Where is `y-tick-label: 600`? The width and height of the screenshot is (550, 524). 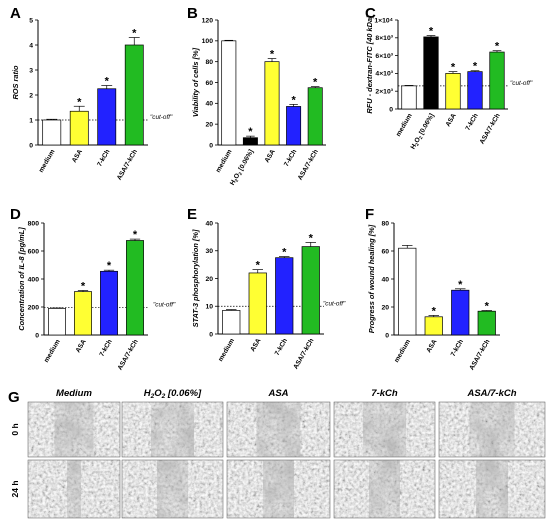
y-tick-label: 600 is located at coordinates (34, 251).